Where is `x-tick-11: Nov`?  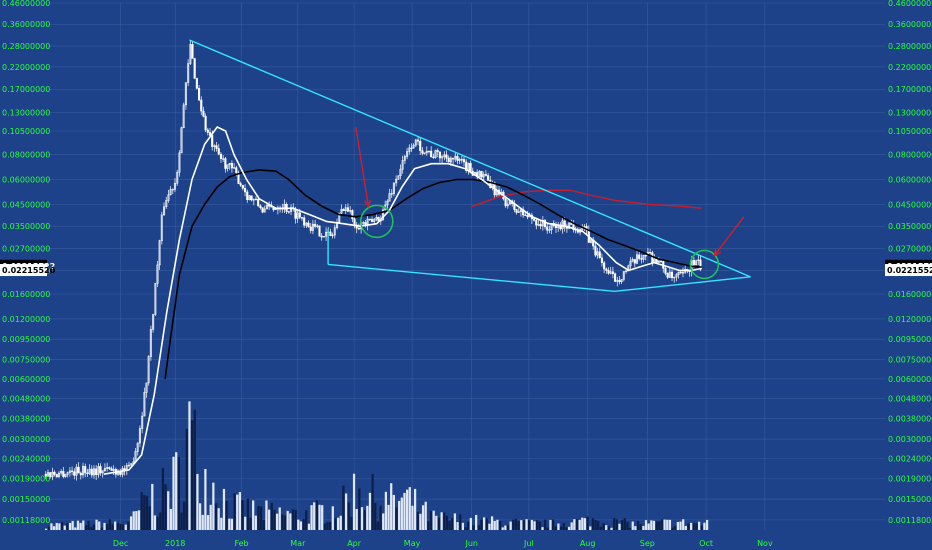 x-tick-11: Nov is located at coordinates (765, 543).